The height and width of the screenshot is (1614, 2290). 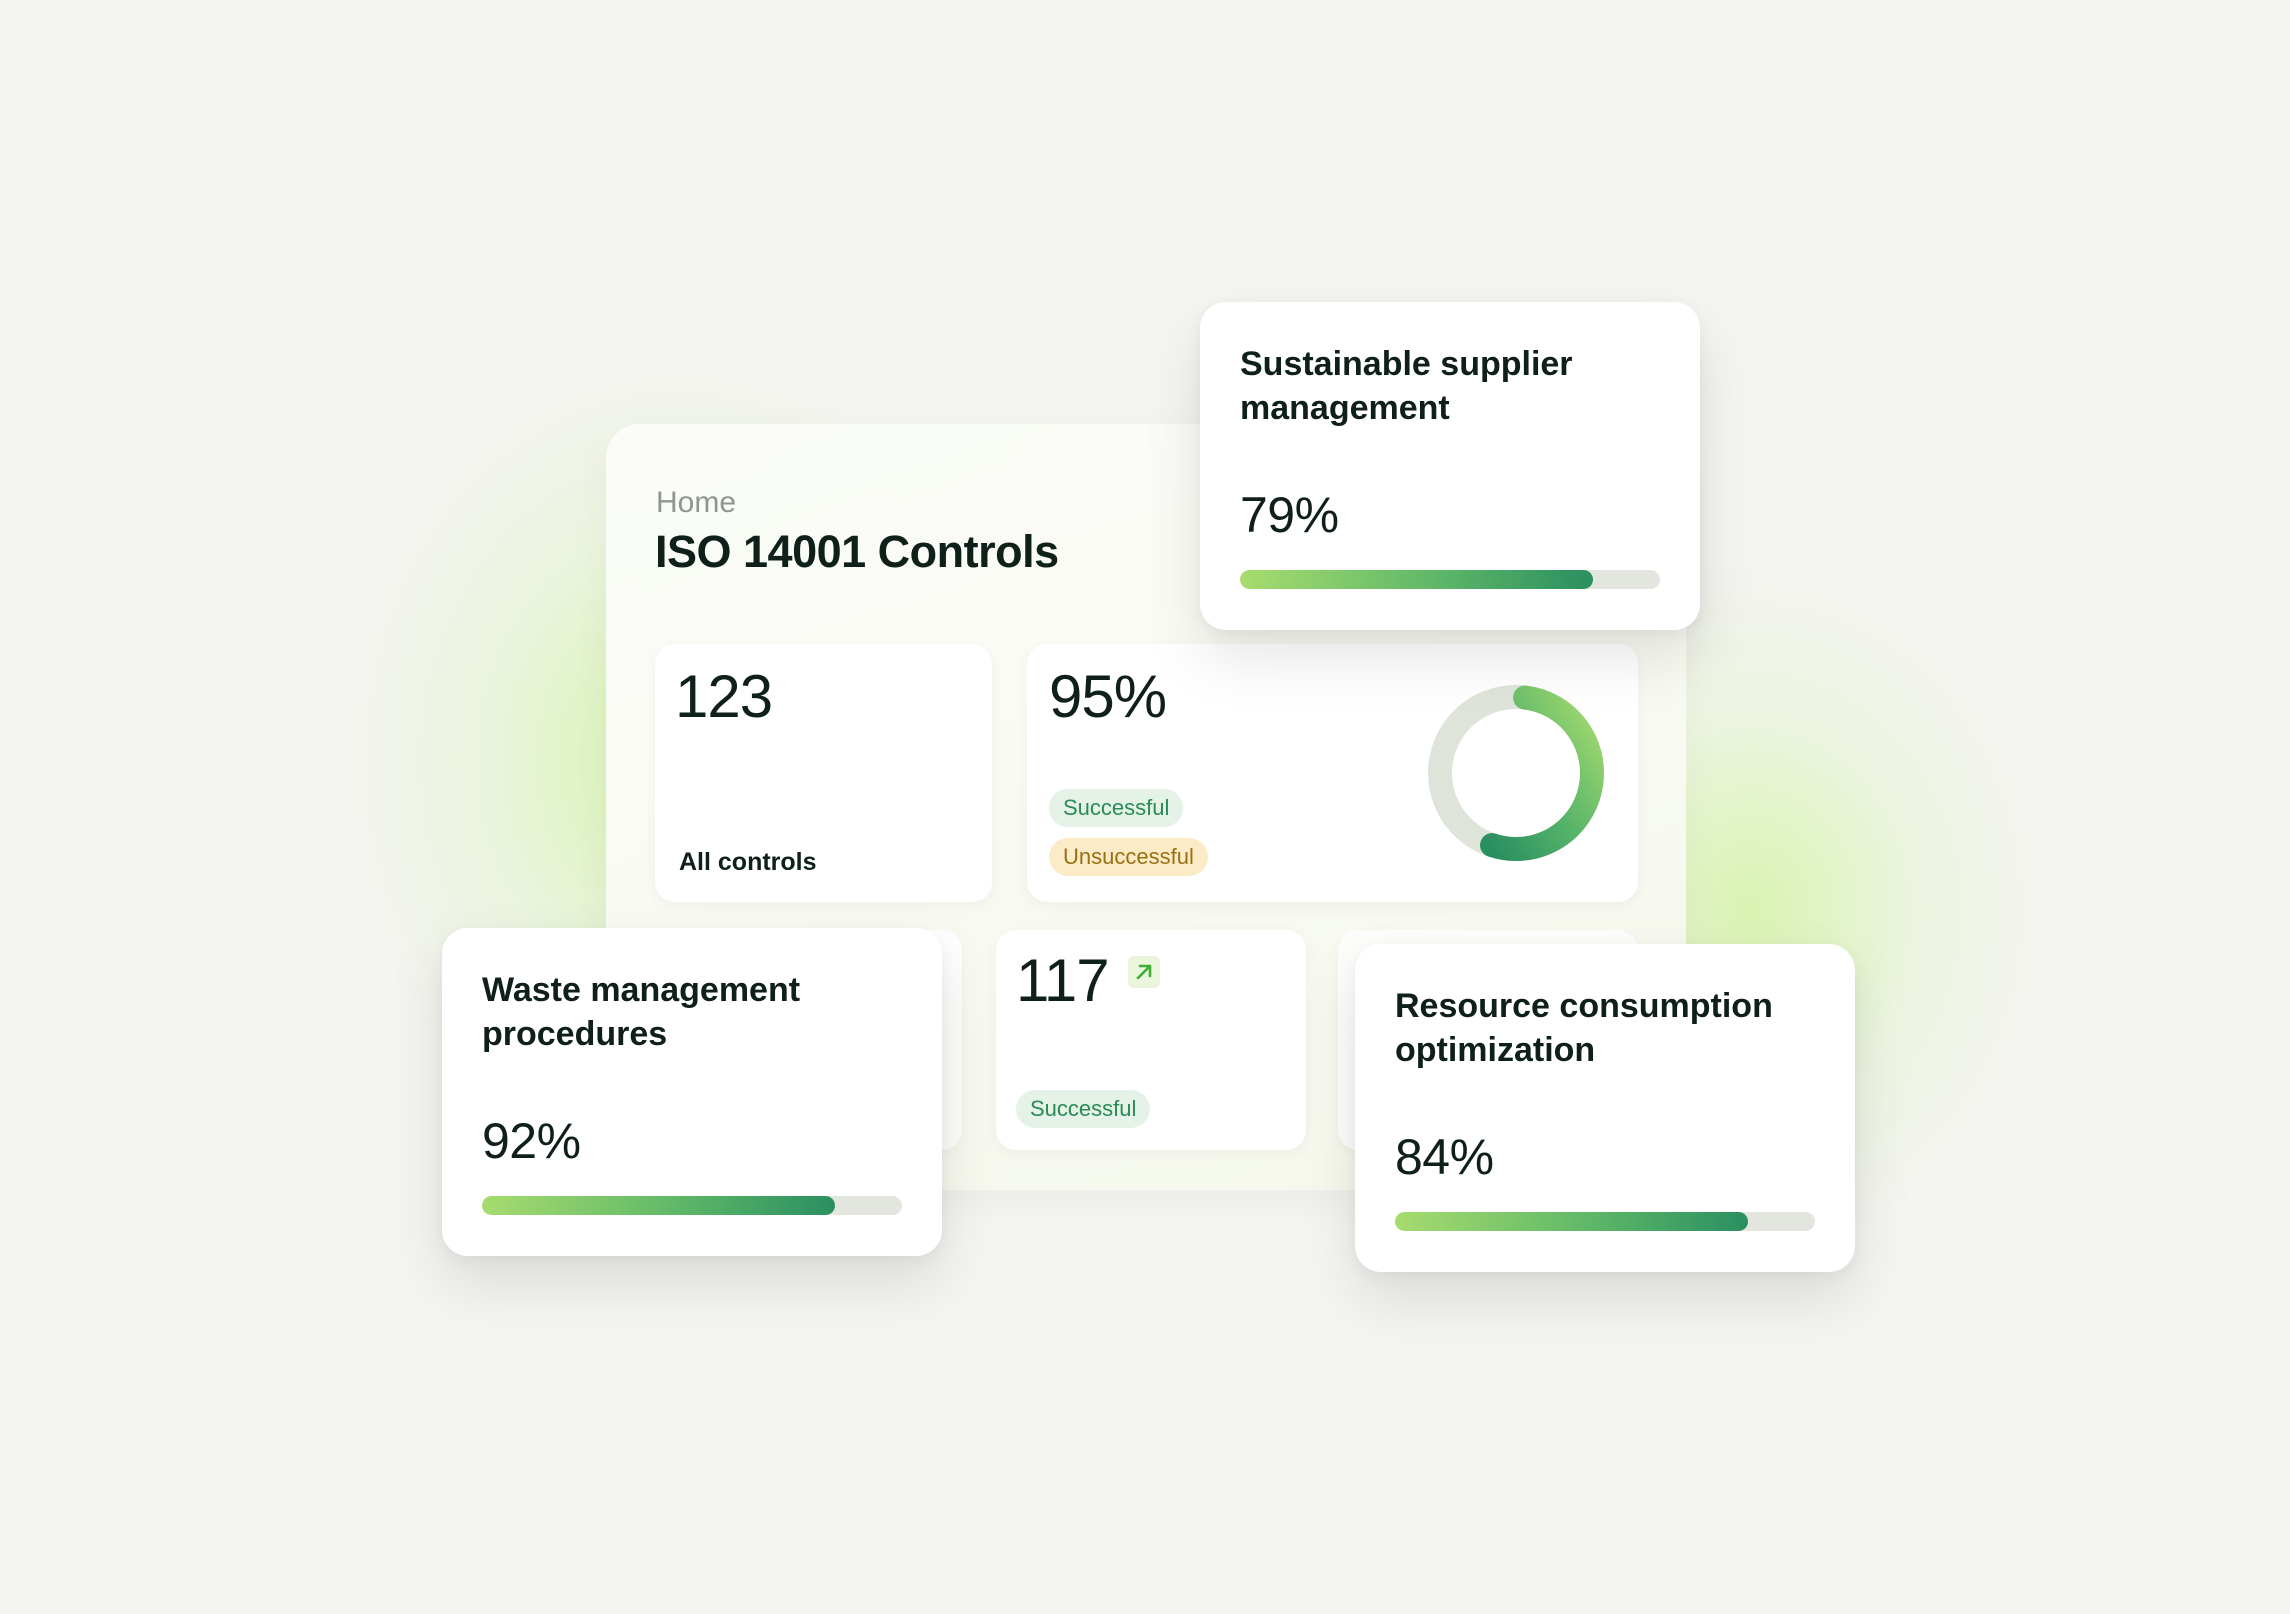 What do you see at coordinates (1063, 980) in the screenshot?
I see `successful-controls-count: 117` at bounding box center [1063, 980].